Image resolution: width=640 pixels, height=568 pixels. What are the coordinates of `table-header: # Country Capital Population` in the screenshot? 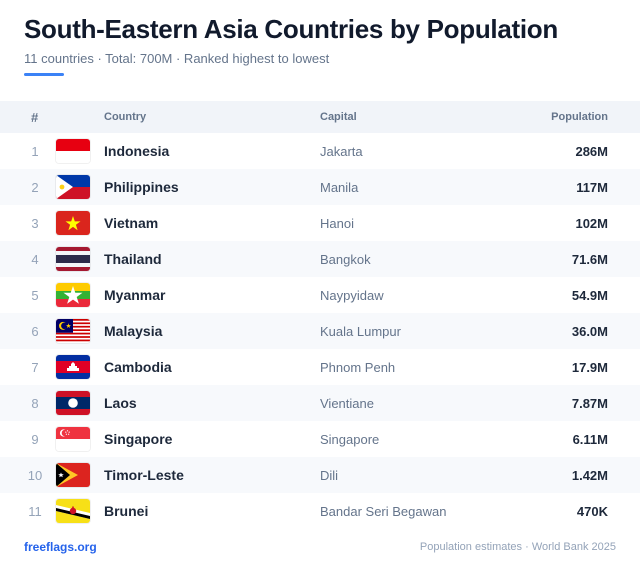 It's located at (320, 117).